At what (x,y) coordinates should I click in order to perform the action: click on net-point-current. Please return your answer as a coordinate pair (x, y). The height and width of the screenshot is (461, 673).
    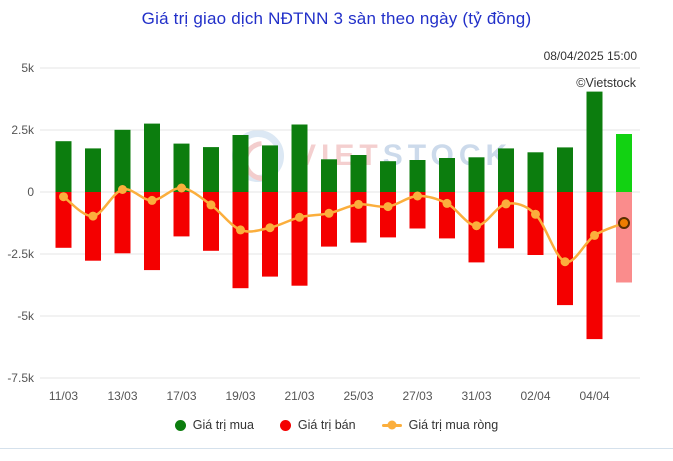
    Looking at the image, I should click on (624, 223).